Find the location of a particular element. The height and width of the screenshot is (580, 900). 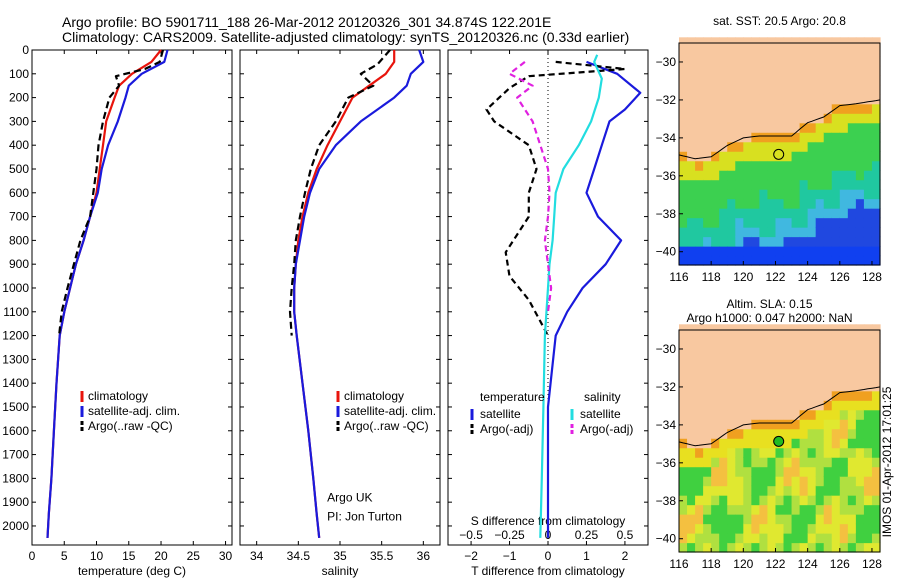

sst-map-xtick-label: 126 is located at coordinates (840, 277).